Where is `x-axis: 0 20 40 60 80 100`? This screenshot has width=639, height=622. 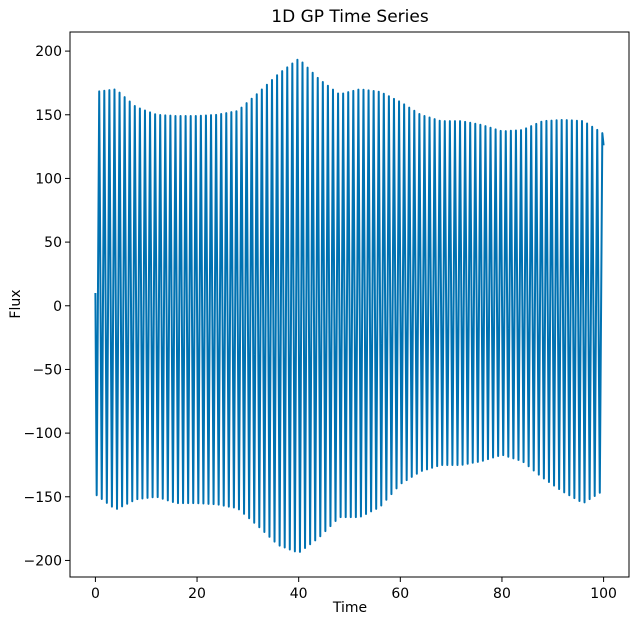
x-axis: 0 20 40 60 80 100 is located at coordinates (354, 589).